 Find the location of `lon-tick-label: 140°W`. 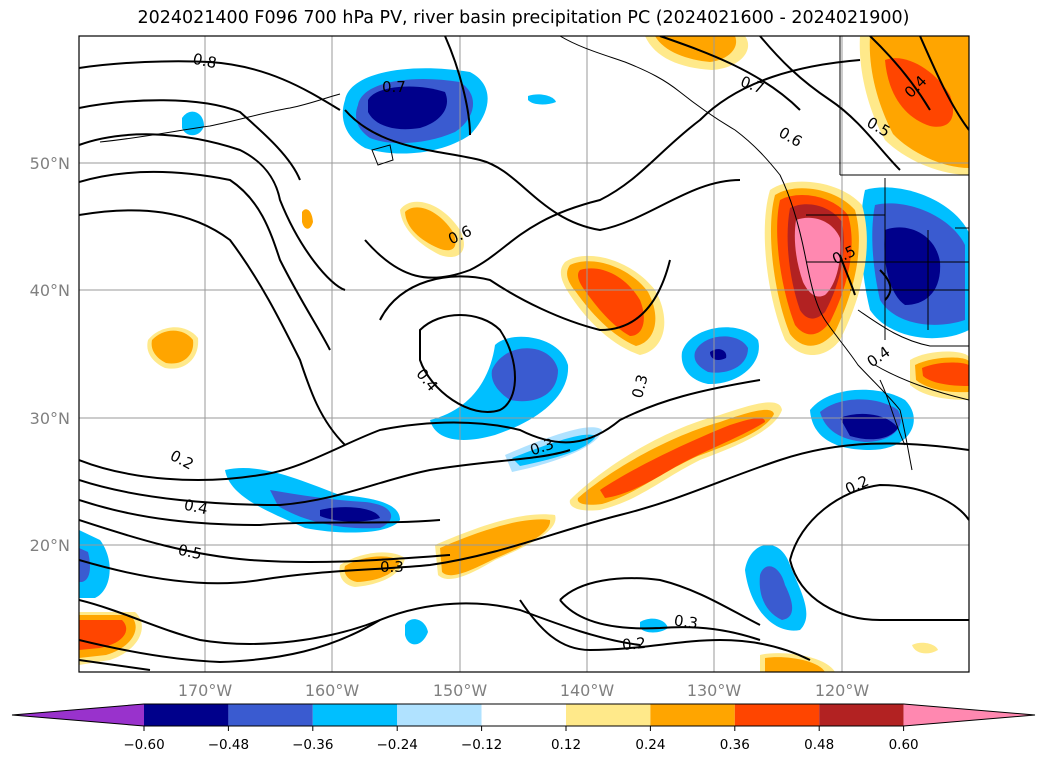

lon-tick-label: 140°W is located at coordinates (587, 690).